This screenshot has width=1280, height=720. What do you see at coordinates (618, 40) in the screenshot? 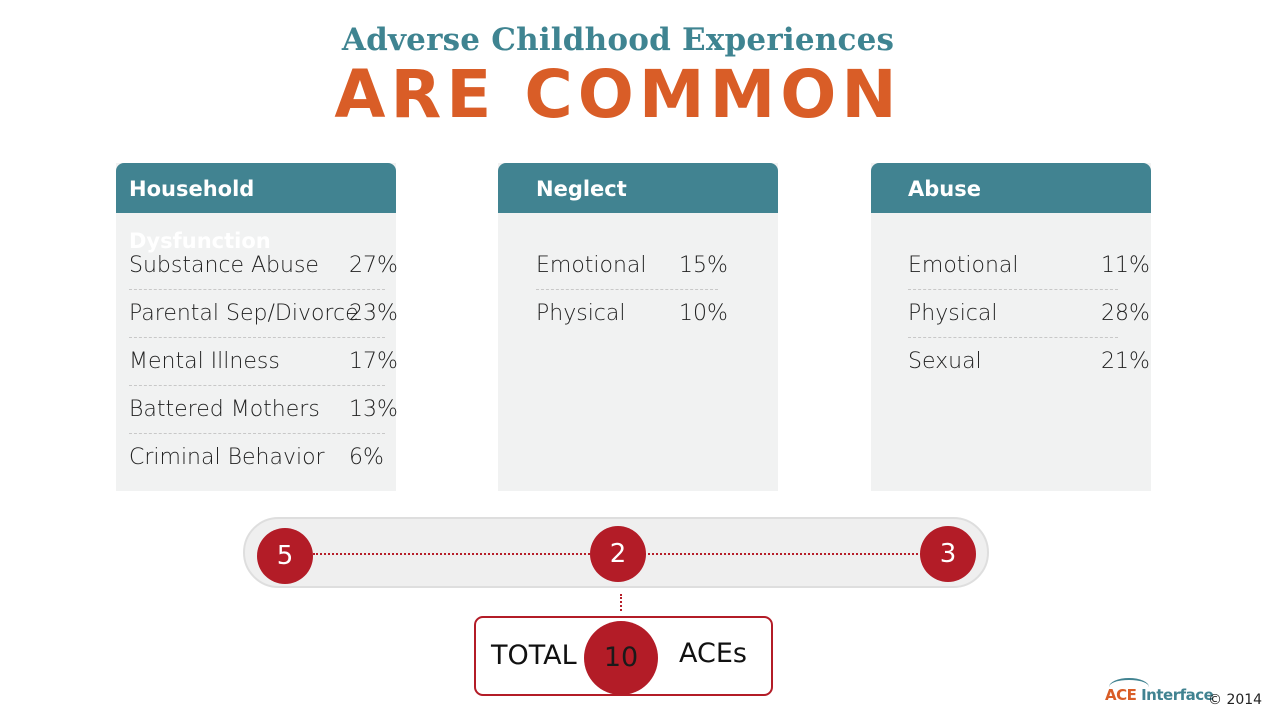
I see `title-top: Adverse Childhood Experiences` at bounding box center [618, 40].